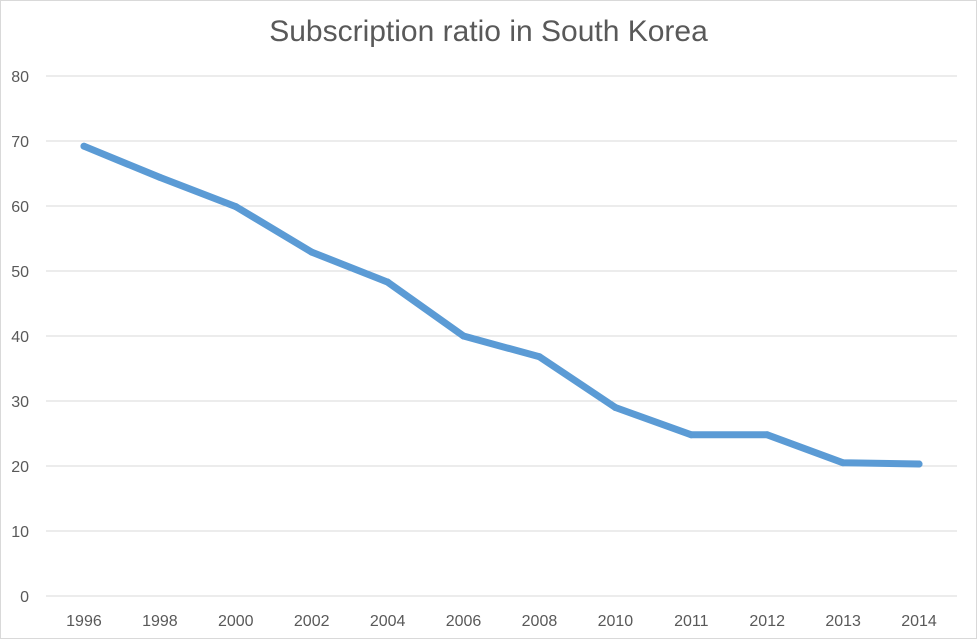  I want to click on x-tick-label: 1998, so click(160, 621).